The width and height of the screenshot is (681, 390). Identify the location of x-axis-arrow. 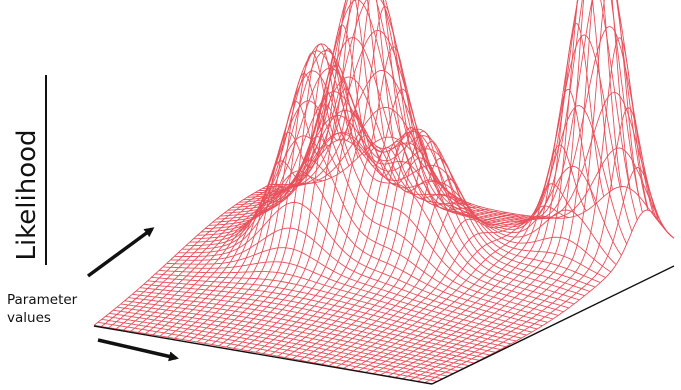
(138, 350).